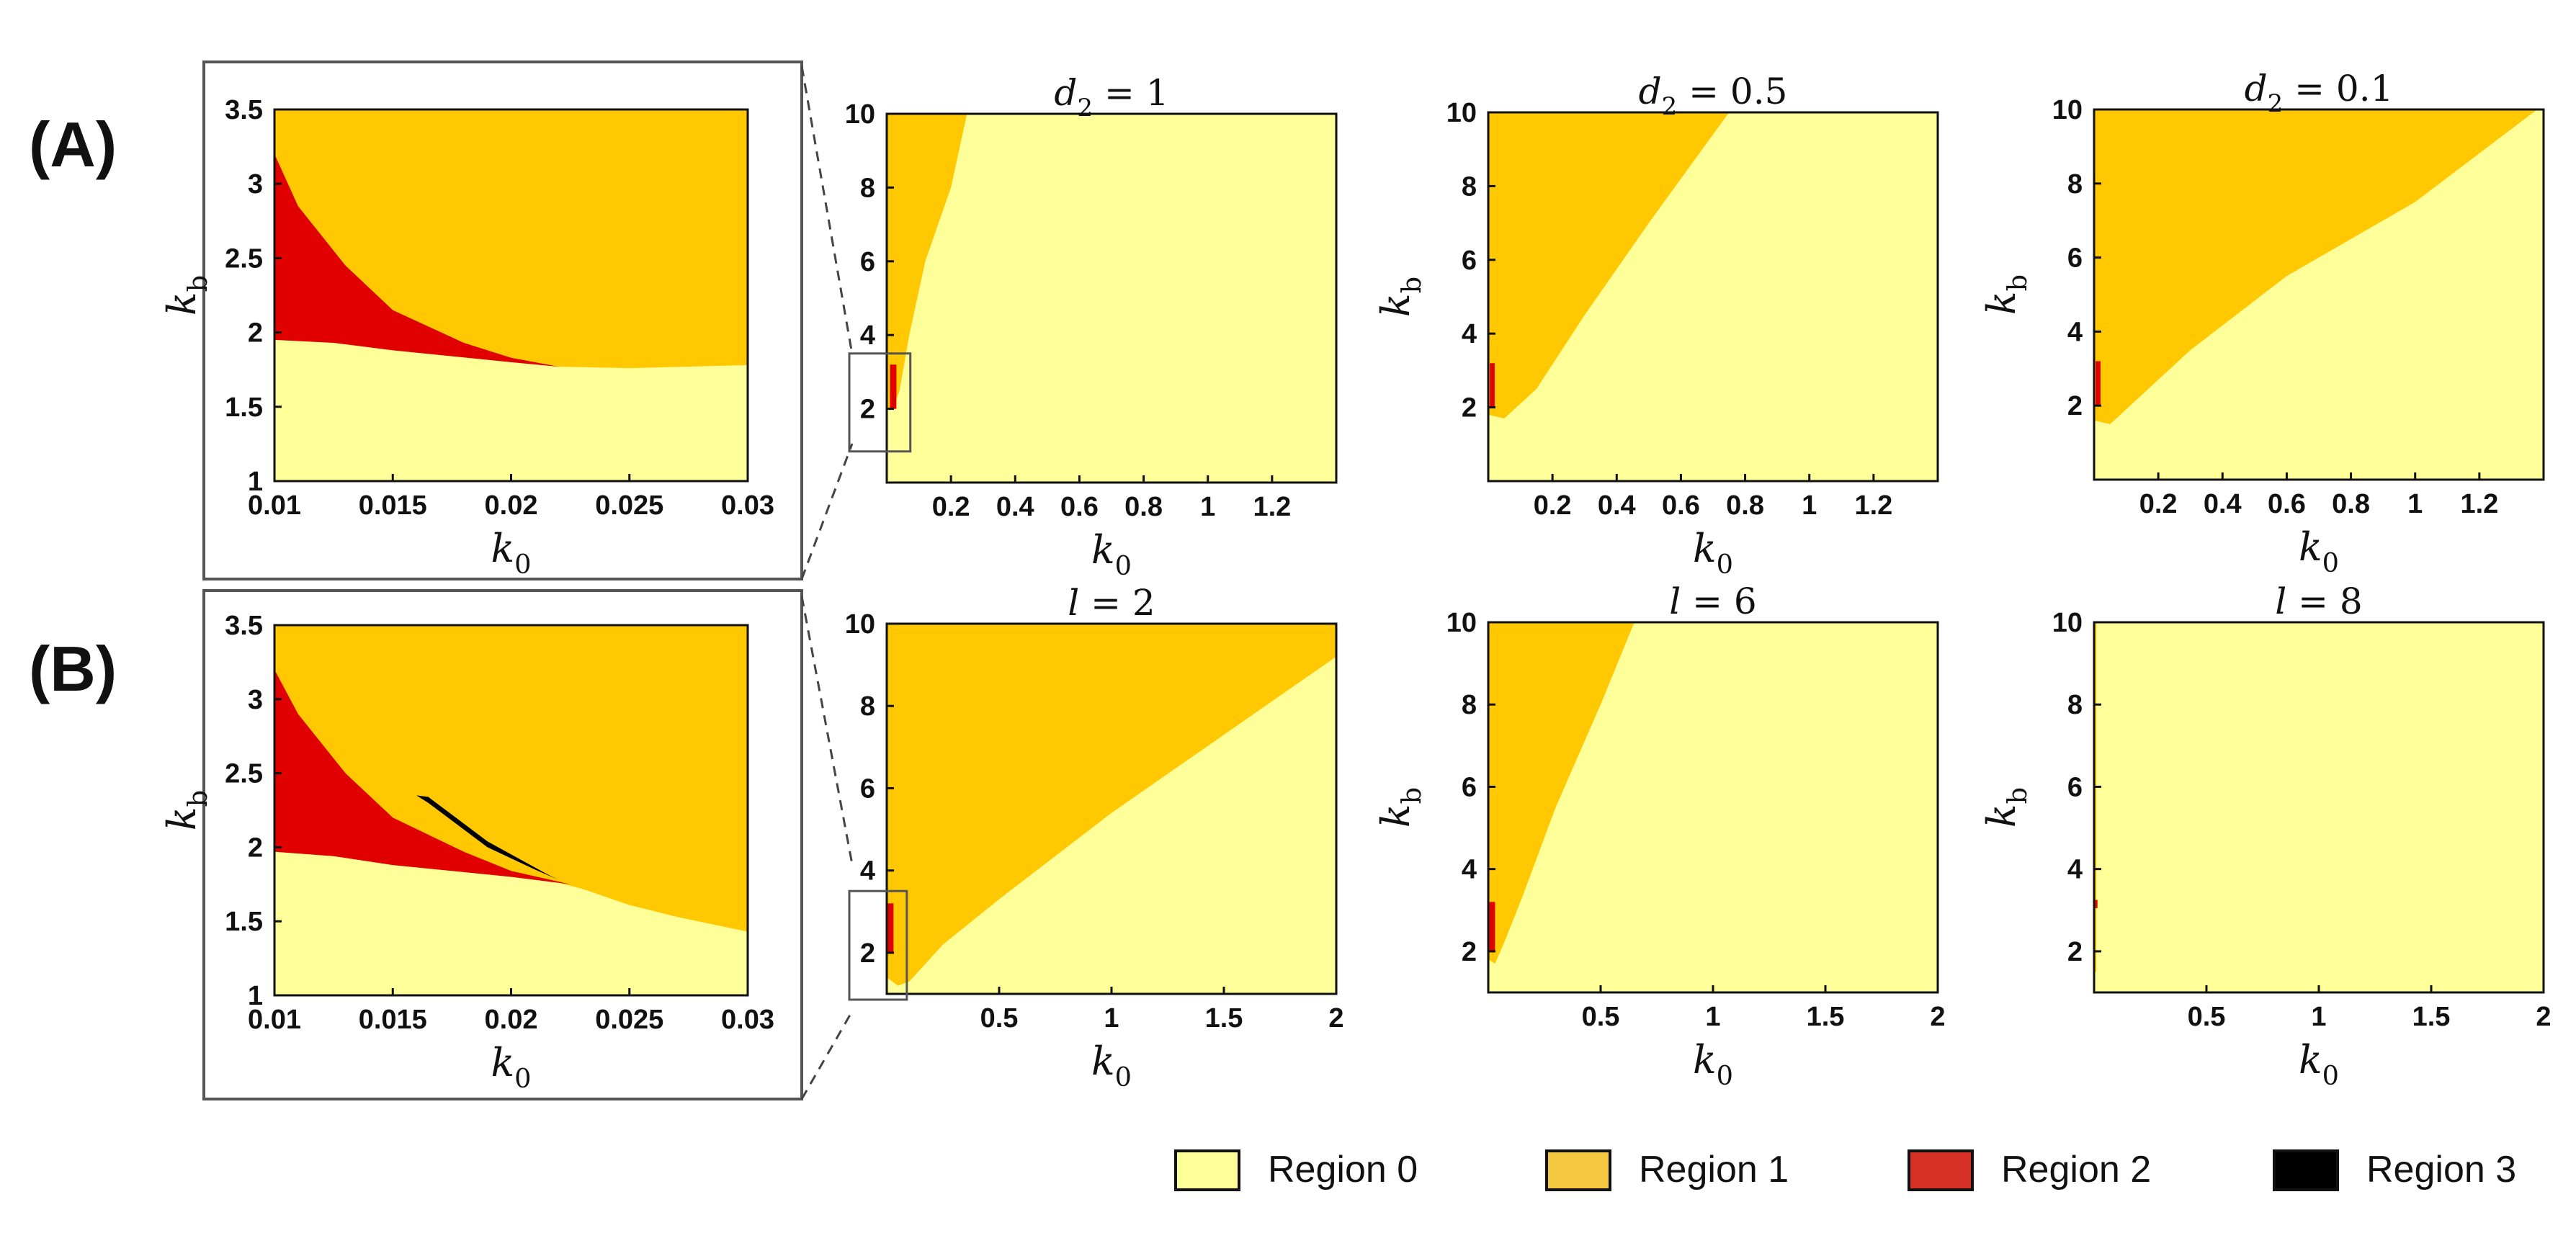  I want to click on chart-b-inset: 0.01 0.015 0.02 0.025 0.03 1 1.5 2 2.5 3 3.5 k0 kb, so click(481, 844).